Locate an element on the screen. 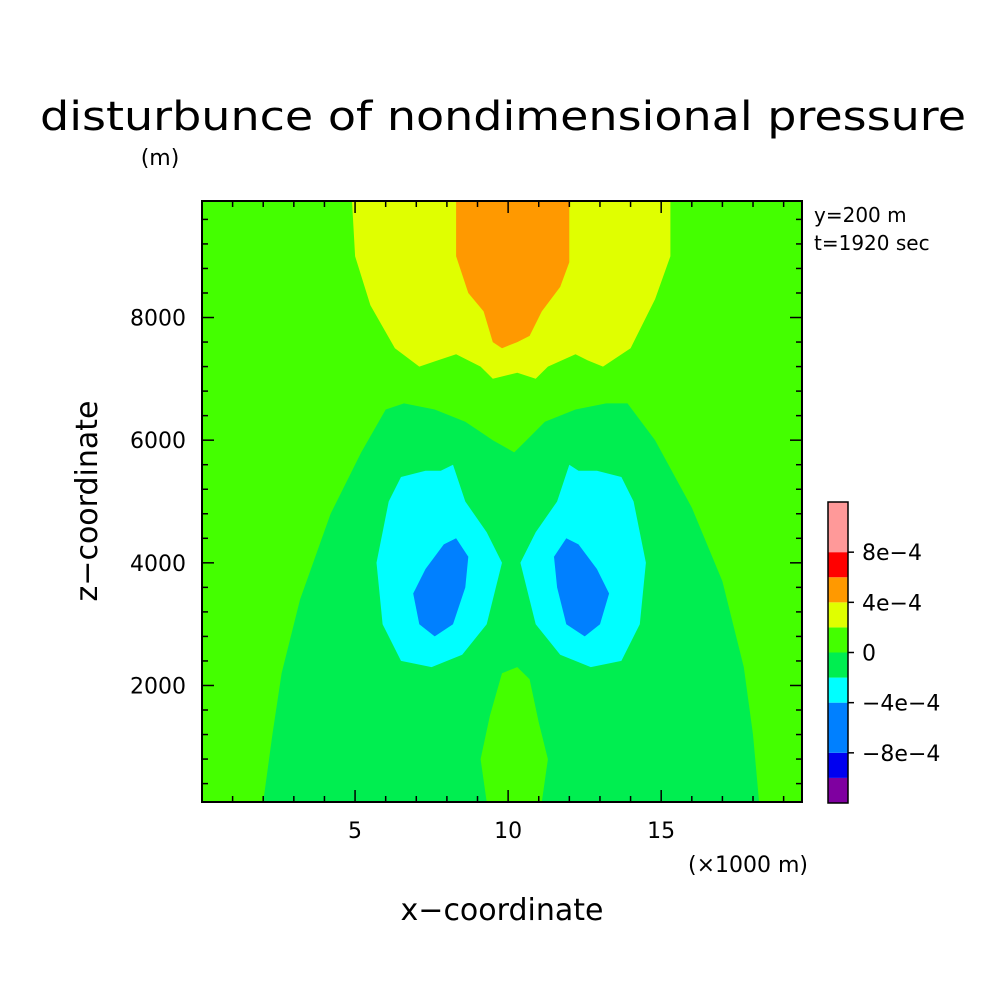  colorbar-label: −4e−4 is located at coordinates (901, 704).